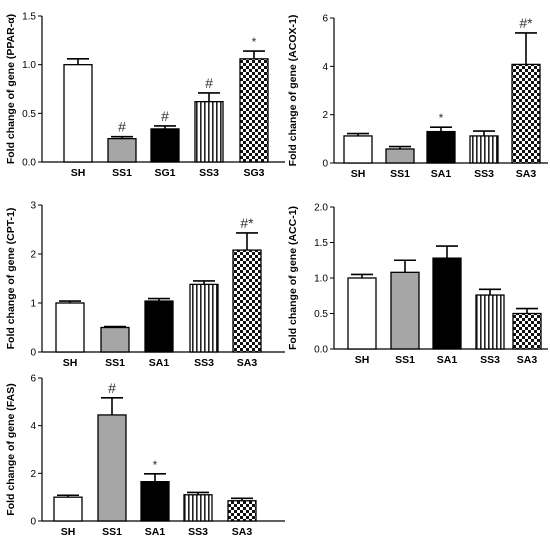 The image size is (550, 538). I want to click on x-tick-label: SG3, so click(253, 173).